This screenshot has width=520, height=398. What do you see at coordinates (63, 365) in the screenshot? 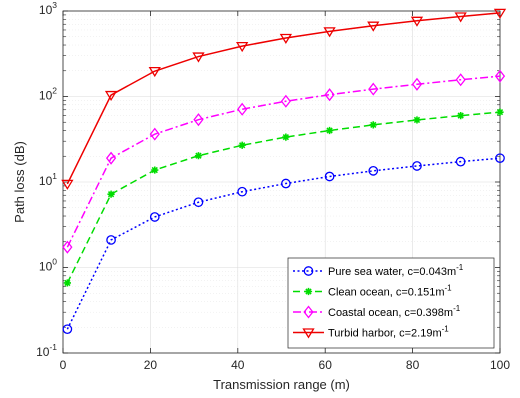
I see `x-tick-label: 0` at bounding box center [63, 365].